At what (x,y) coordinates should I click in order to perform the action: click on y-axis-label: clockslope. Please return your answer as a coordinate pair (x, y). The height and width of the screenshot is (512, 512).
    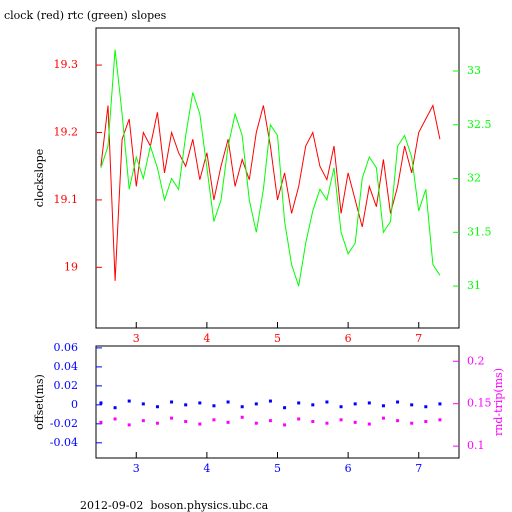
    Looking at the image, I should click on (39, 178).